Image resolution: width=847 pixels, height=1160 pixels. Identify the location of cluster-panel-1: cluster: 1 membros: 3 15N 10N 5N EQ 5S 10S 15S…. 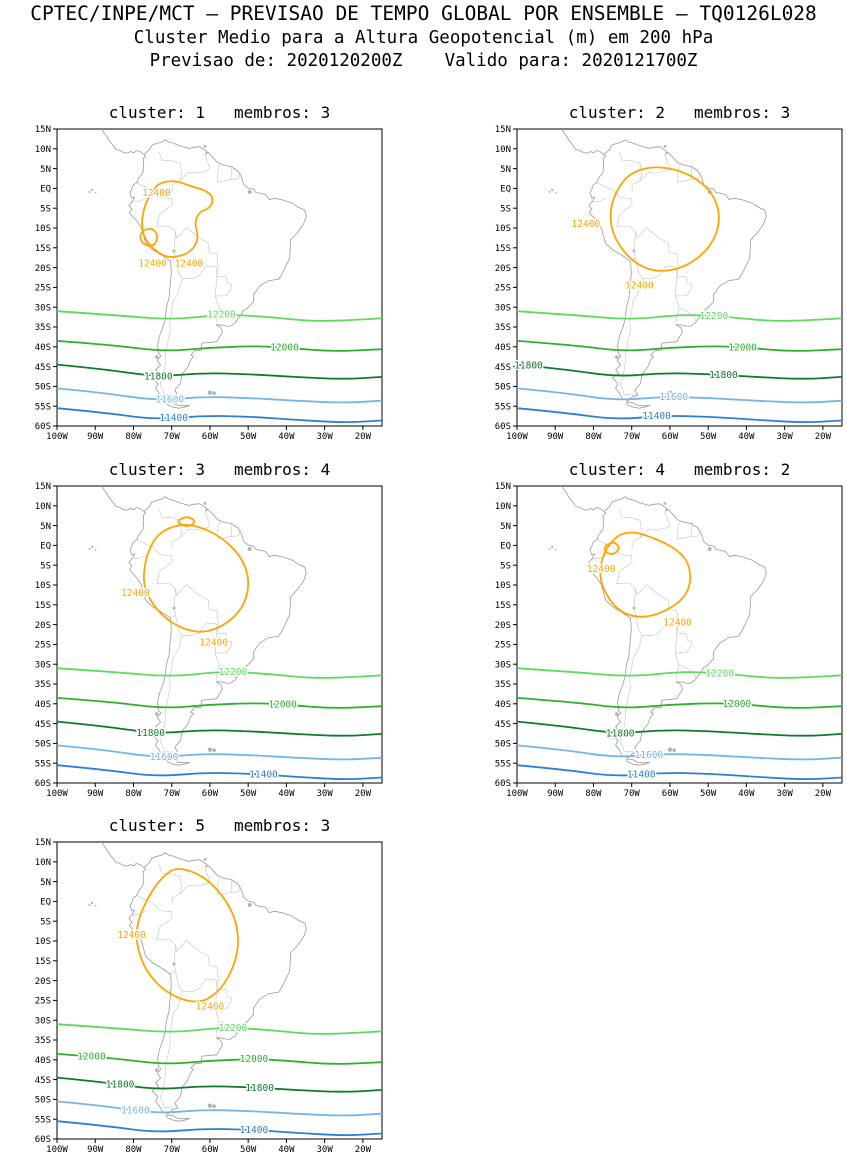
(198, 273).